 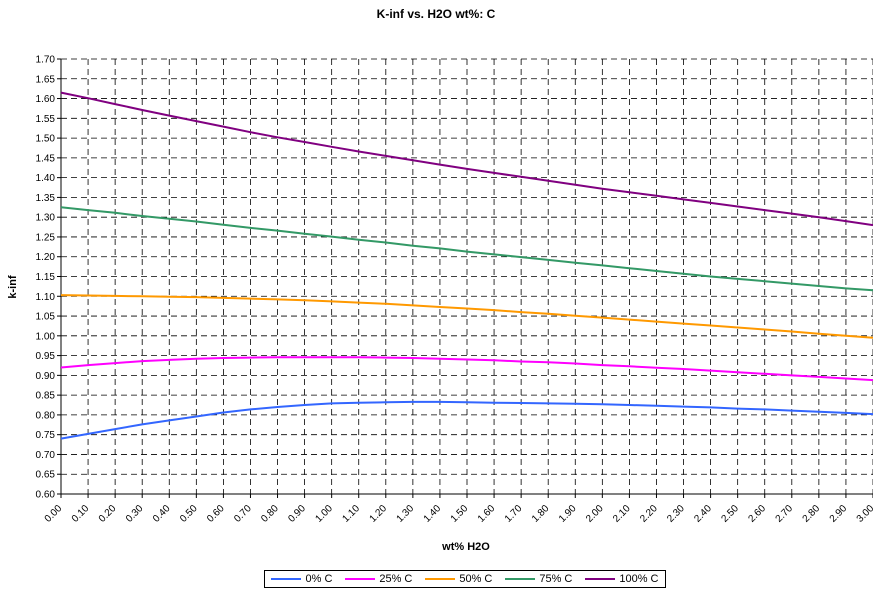 What do you see at coordinates (465, 547) in the screenshot?
I see `x-axis-title: wt% H2O` at bounding box center [465, 547].